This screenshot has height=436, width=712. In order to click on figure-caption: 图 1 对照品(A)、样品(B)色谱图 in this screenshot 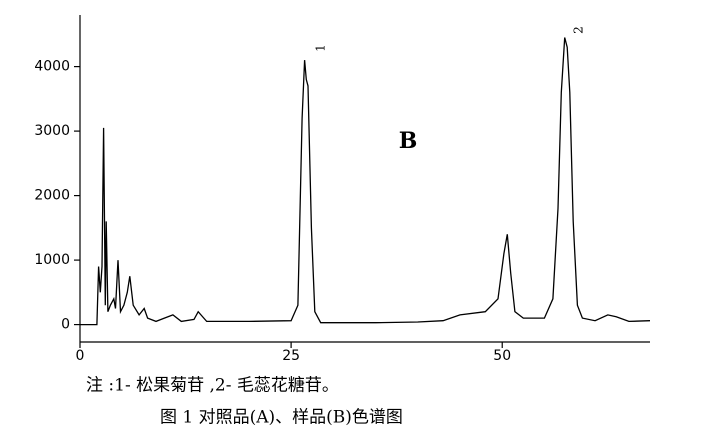, I will do `click(281, 418)`.